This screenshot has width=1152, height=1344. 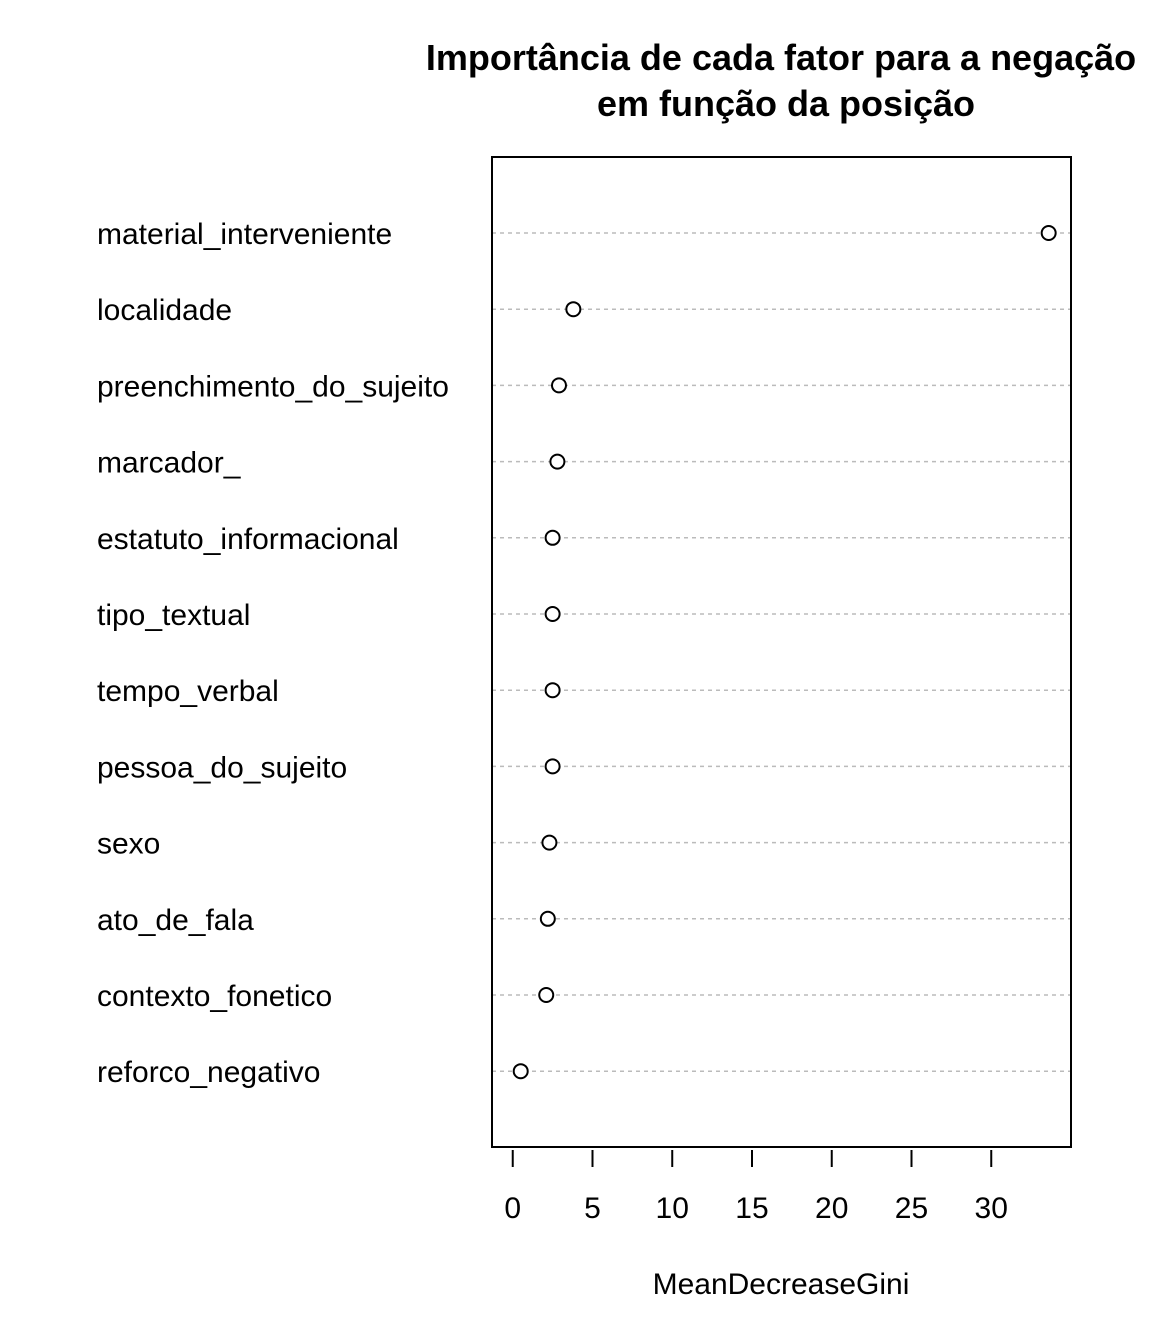 What do you see at coordinates (592, 1208) in the screenshot?
I see `x-tick-label: 5` at bounding box center [592, 1208].